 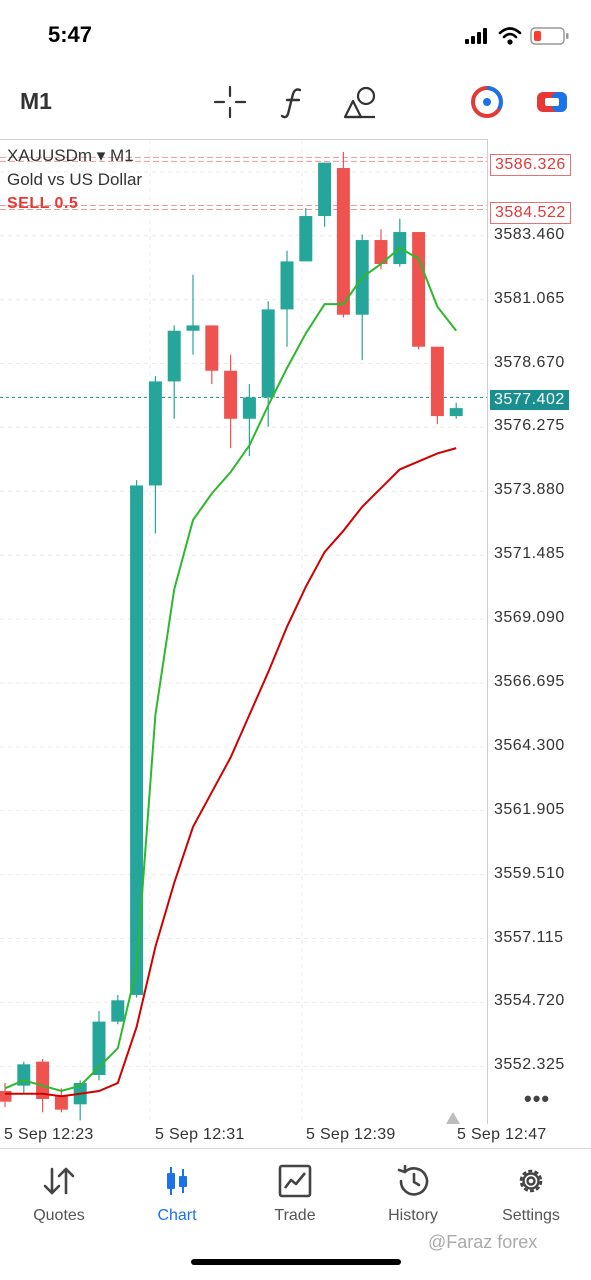 What do you see at coordinates (529, 554) in the screenshot?
I see `price-axis-label: 3571.485` at bounding box center [529, 554].